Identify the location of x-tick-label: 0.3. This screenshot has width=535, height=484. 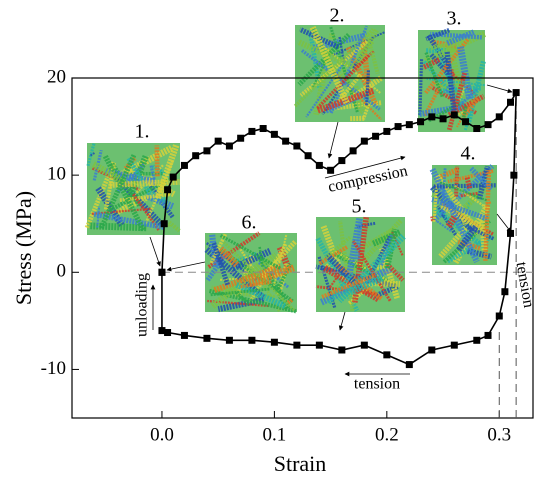
(499, 434).